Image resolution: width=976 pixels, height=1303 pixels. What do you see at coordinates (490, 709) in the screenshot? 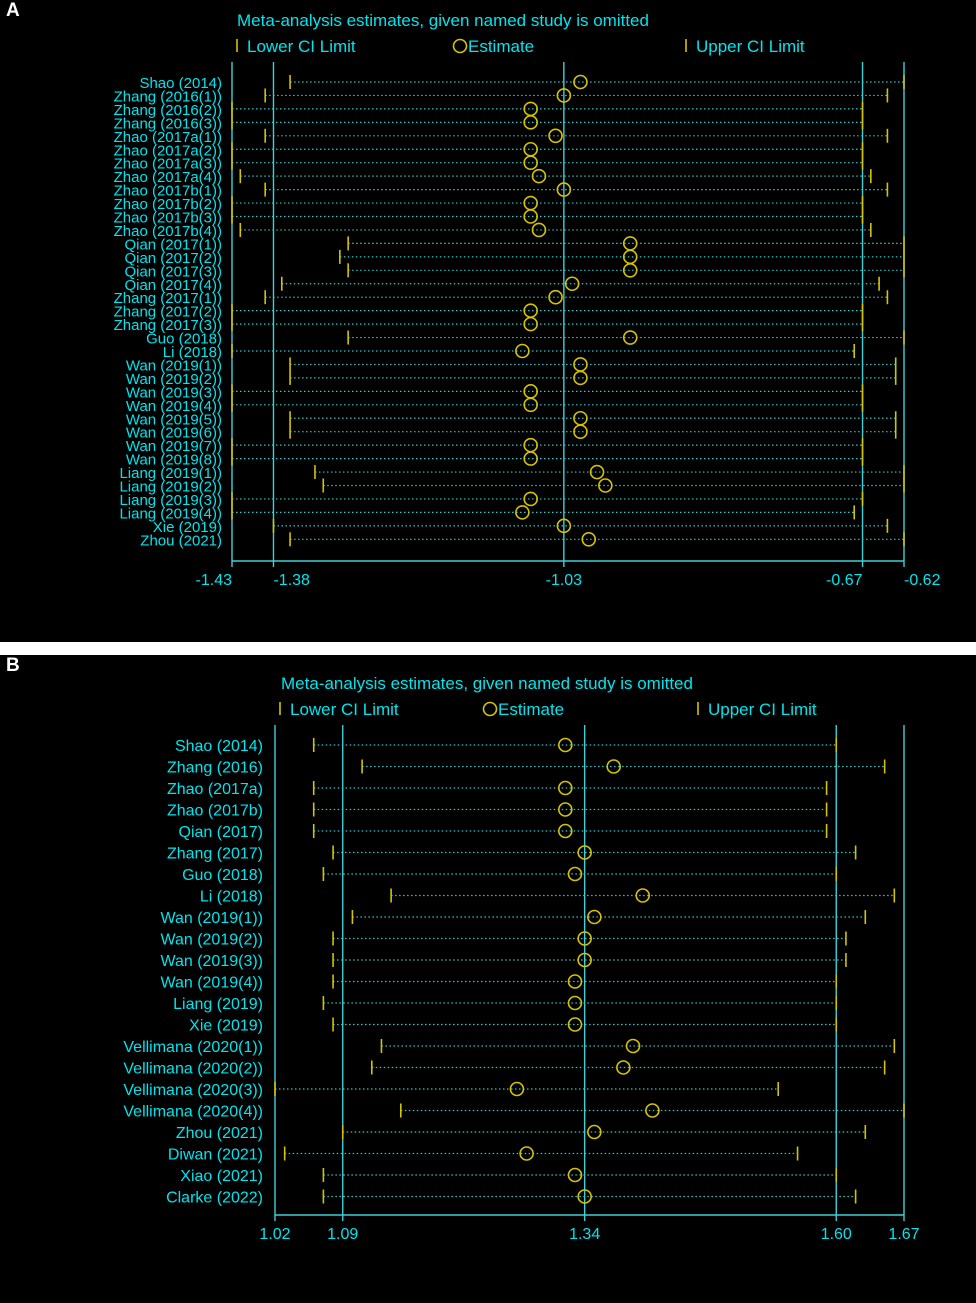
I see `legend-estimate-marker` at bounding box center [490, 709].